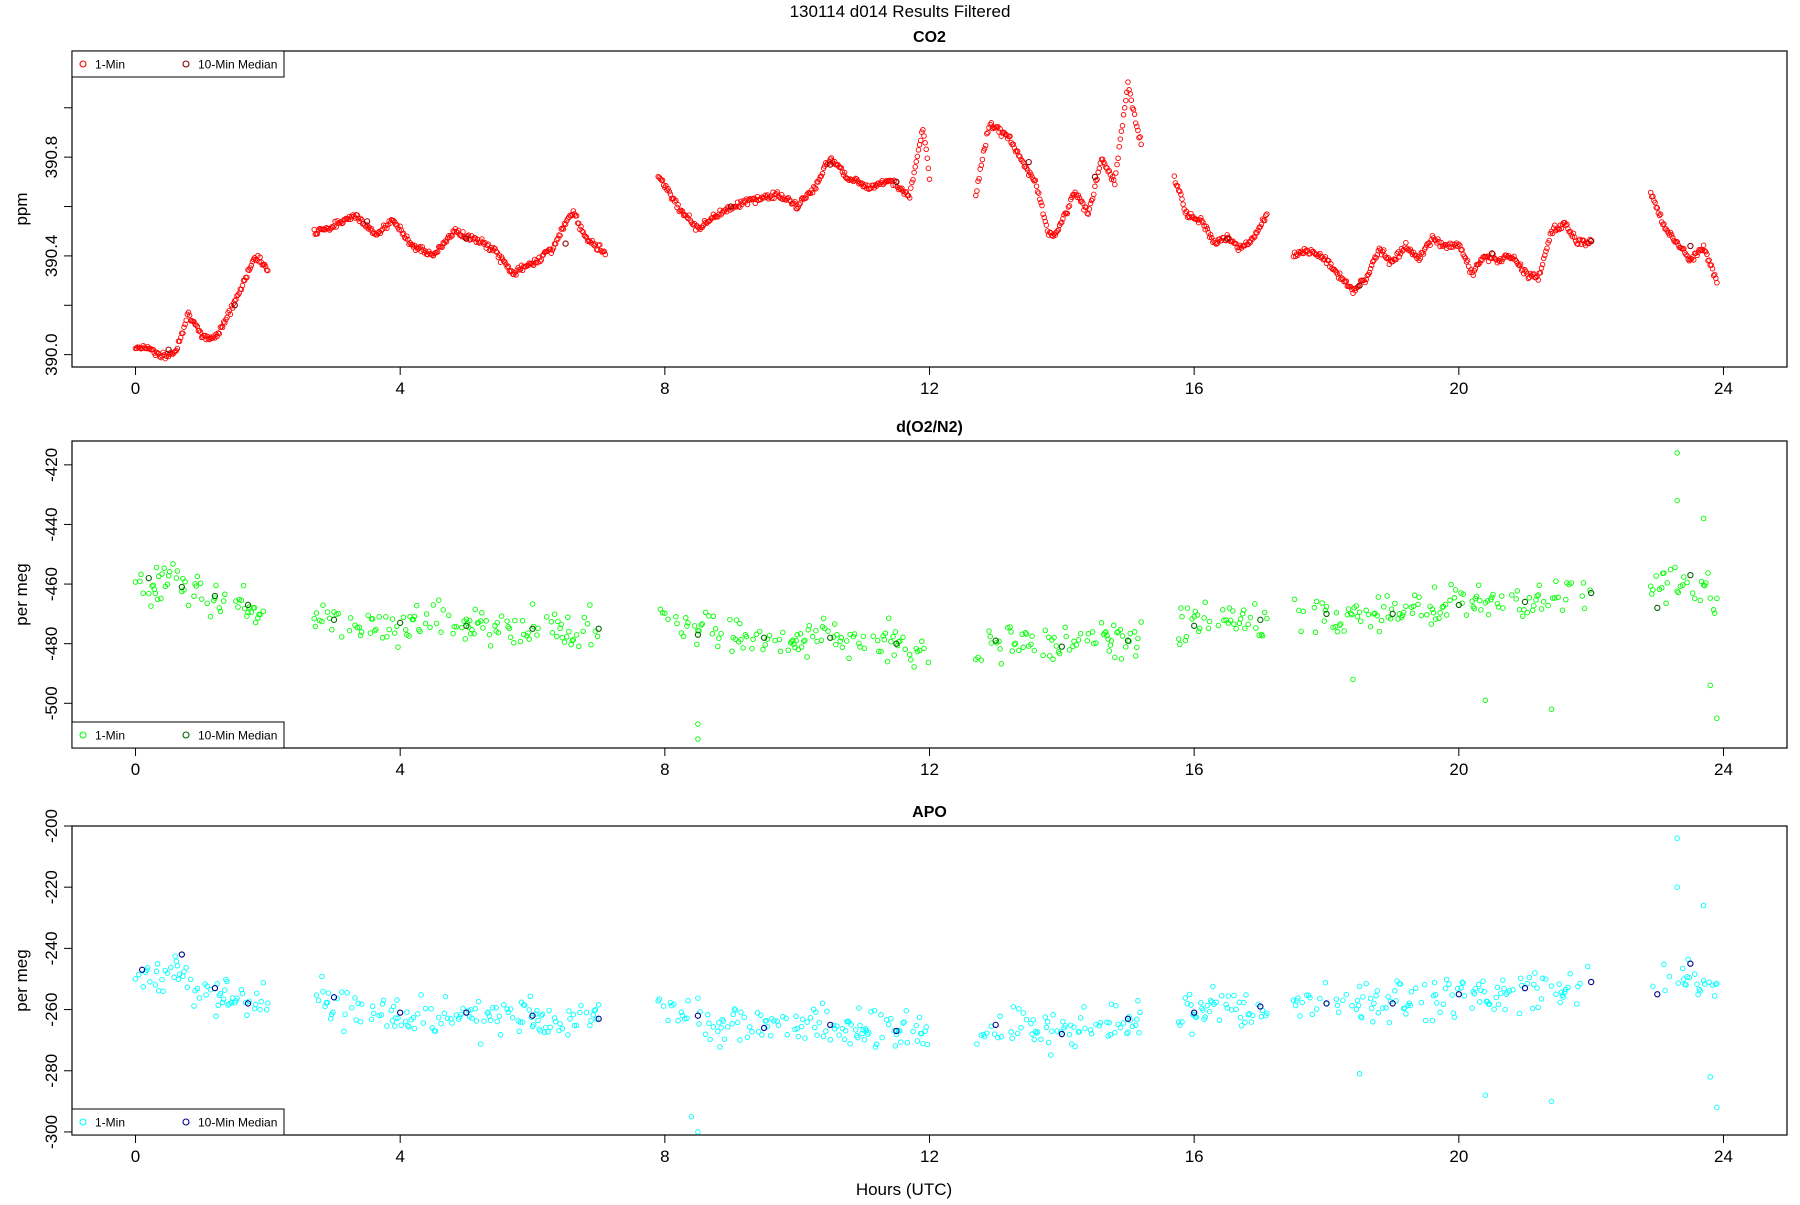 This screenshot has width=1800, height=1205. Describe the element at coordinates (698, 724) in the screenshot. I see `one-min-outlier-point` at that location.